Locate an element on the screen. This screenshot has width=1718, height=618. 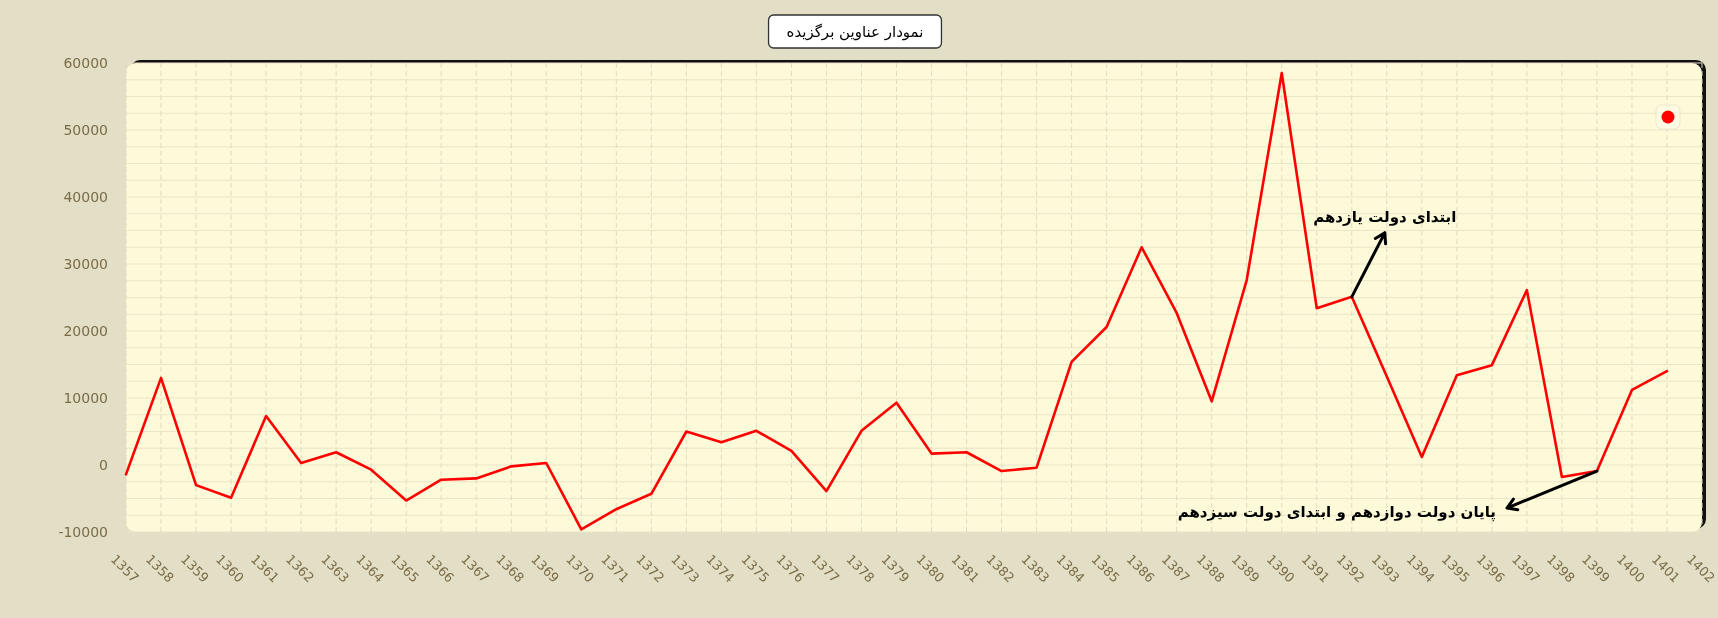
y-tick-label: 40000 is located at coordinates (85, 197).